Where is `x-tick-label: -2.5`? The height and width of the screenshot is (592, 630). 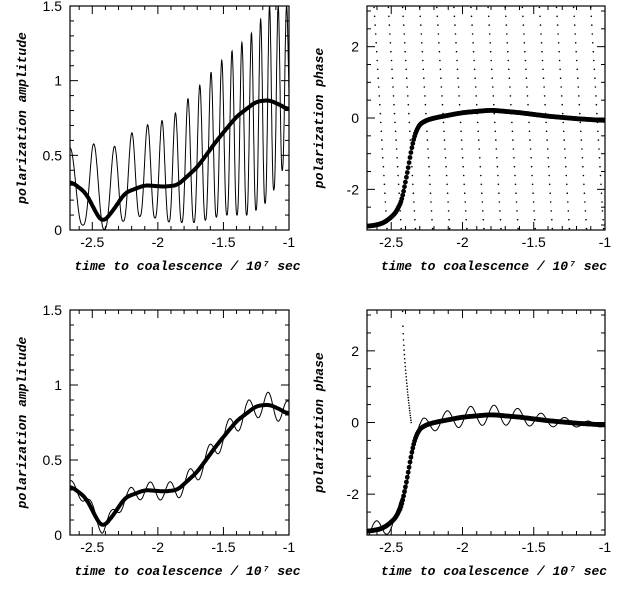
x-tick-label: -2.5 is located at coordinates (391, 242).